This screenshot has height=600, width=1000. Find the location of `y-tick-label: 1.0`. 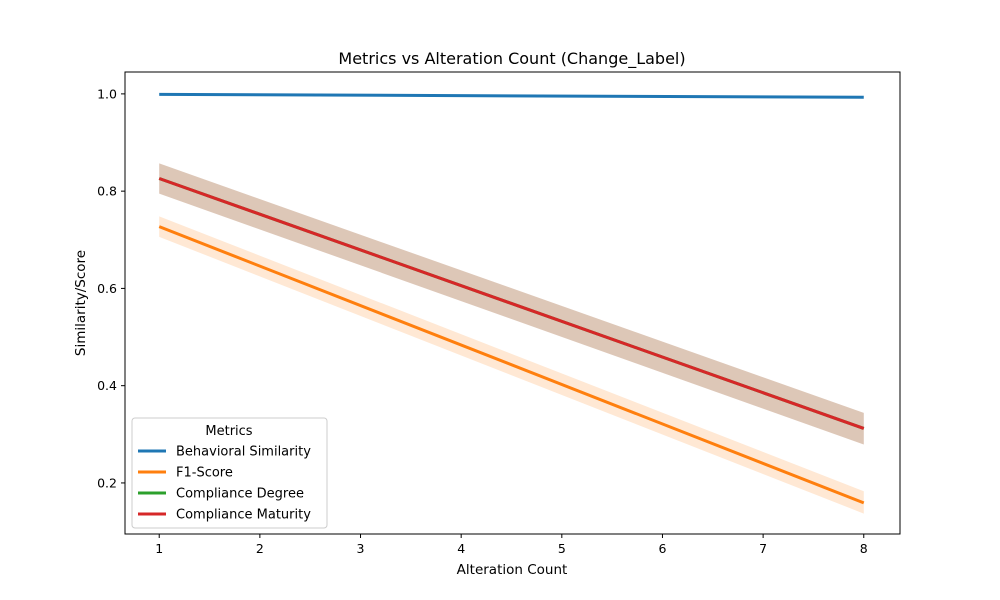

y-tick-label: 1.0 is located at coordinates (107, 93).